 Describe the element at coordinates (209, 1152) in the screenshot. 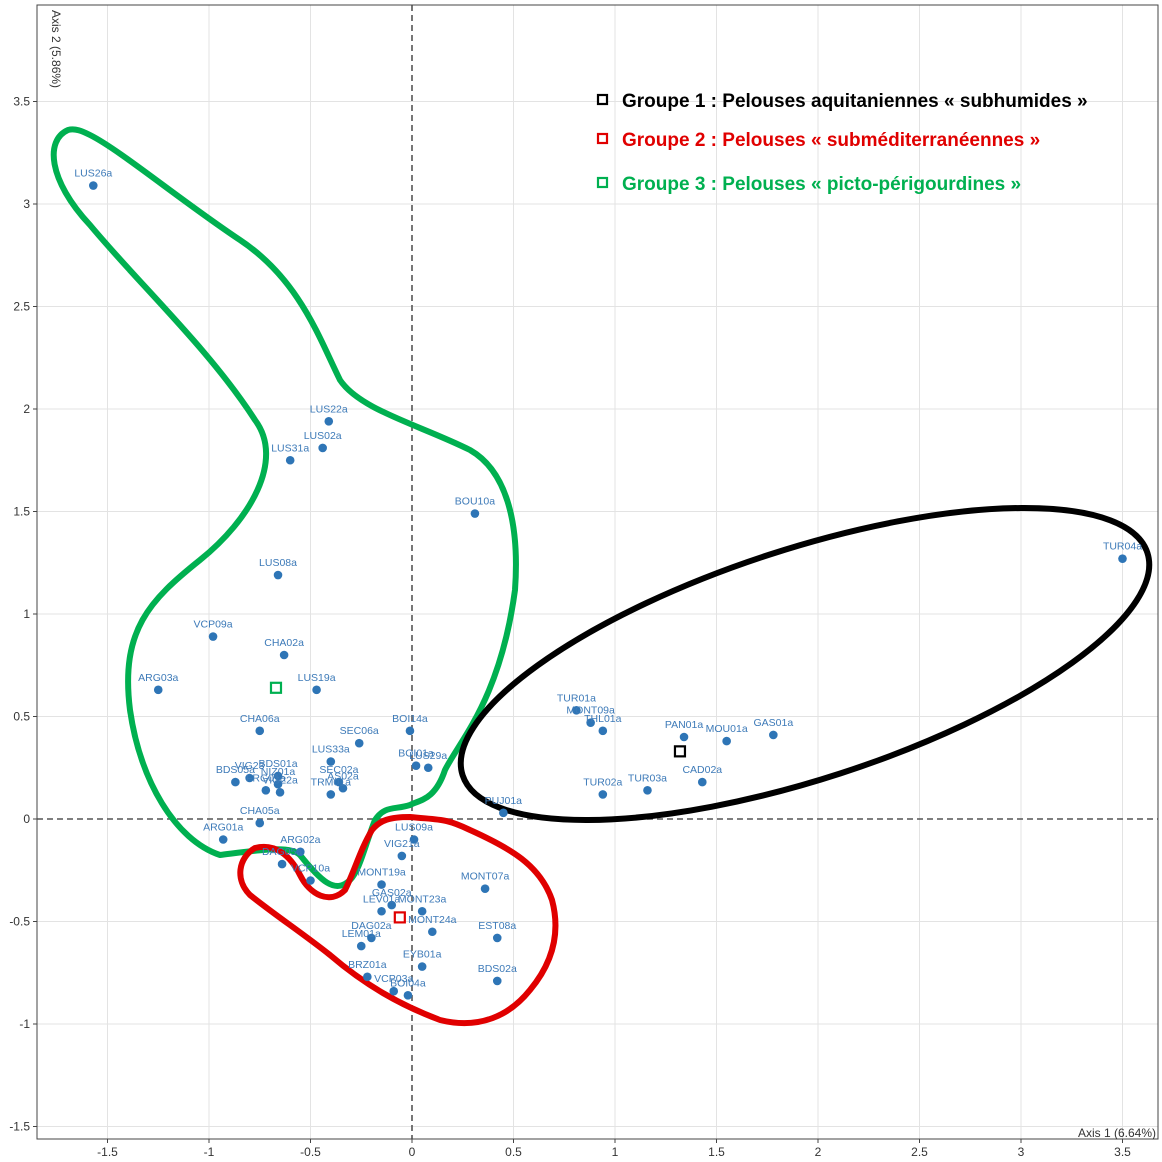

I see `x-tick-label: -1` at that location.